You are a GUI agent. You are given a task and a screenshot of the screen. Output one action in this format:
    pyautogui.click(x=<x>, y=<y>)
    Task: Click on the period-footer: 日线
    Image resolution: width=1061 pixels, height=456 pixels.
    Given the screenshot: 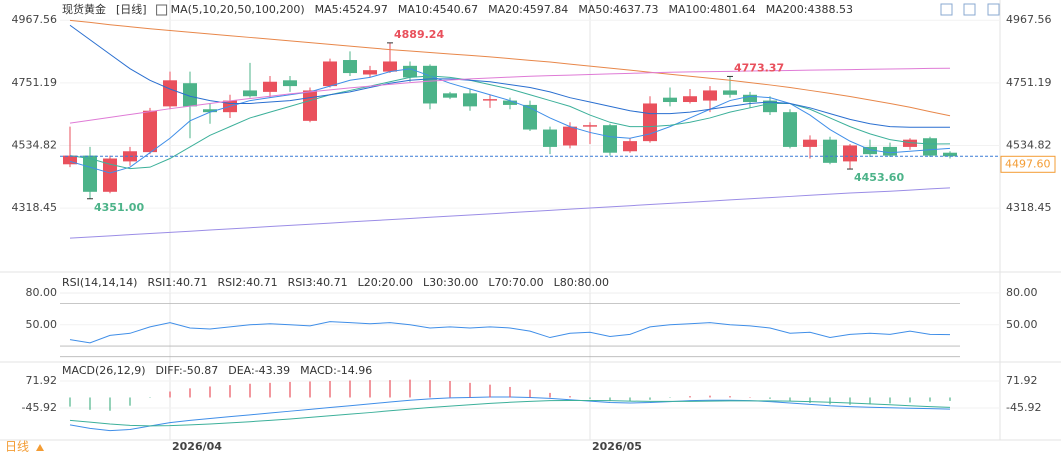 What is the action you would take?
    pyautogui.click(x=17, y=447)
    